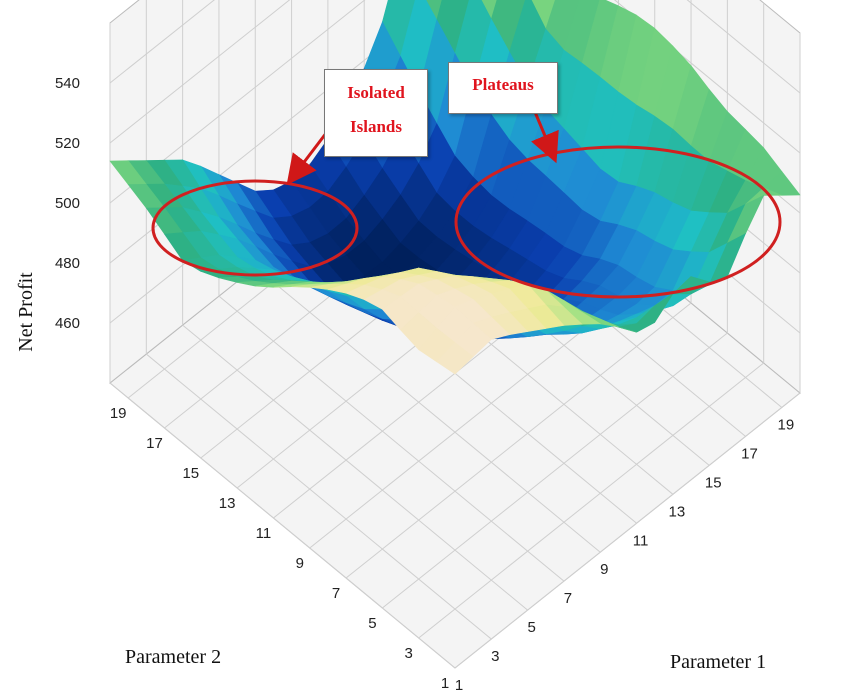 This screenshot has width=850, height=700. I want to click on z-tick-label: 460, so click(67, 323).